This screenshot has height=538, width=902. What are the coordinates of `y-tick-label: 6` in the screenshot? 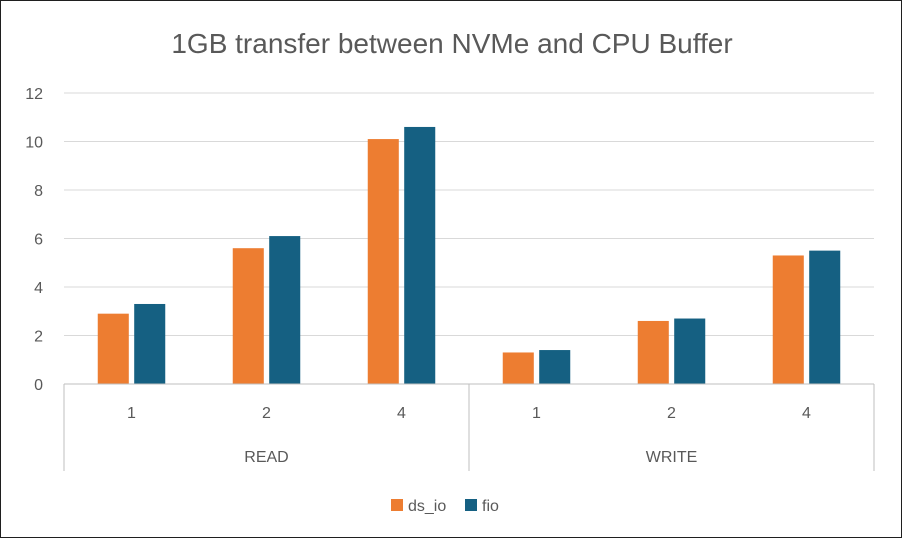 It's located at (38, 240).